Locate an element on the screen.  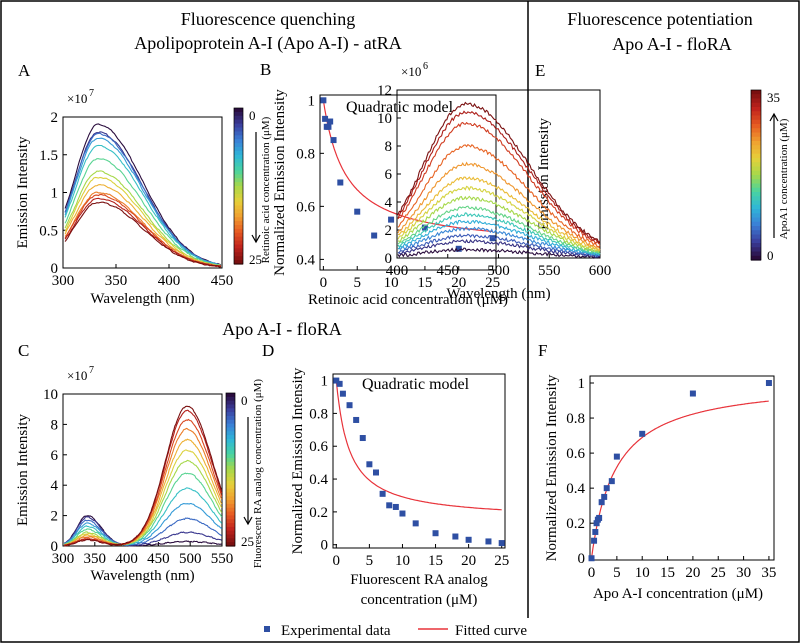
axis-multiplier-E: ×10 is located at coordinates (411, 71).